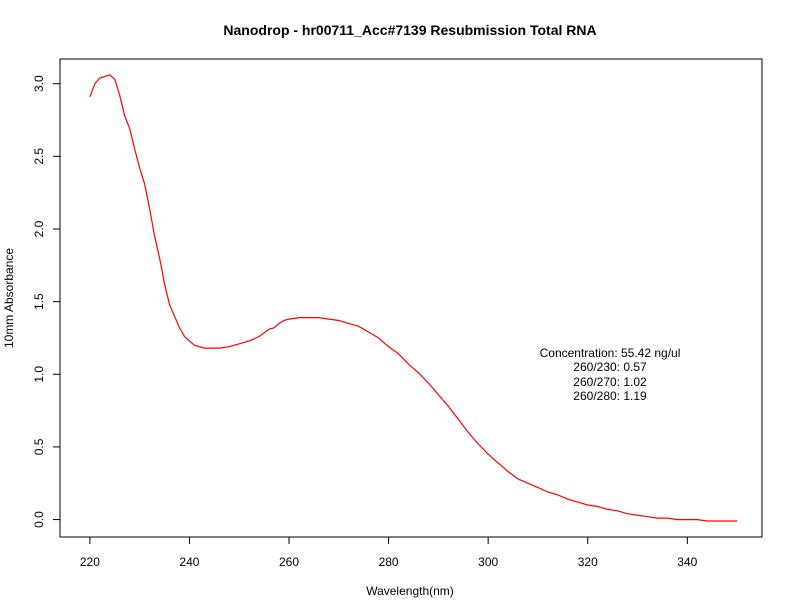 The height and width of the screenshot is (612, 792). I want to click on y-tick-label: 3.0, so click(39, 83).